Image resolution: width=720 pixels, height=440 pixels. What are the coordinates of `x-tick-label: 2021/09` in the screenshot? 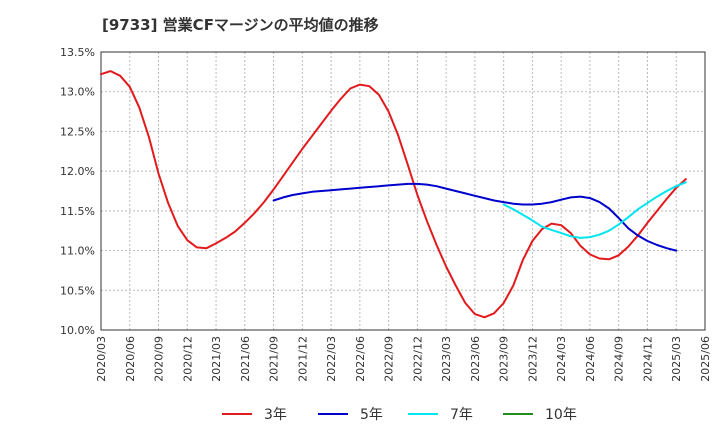 It's located at (274, 359).